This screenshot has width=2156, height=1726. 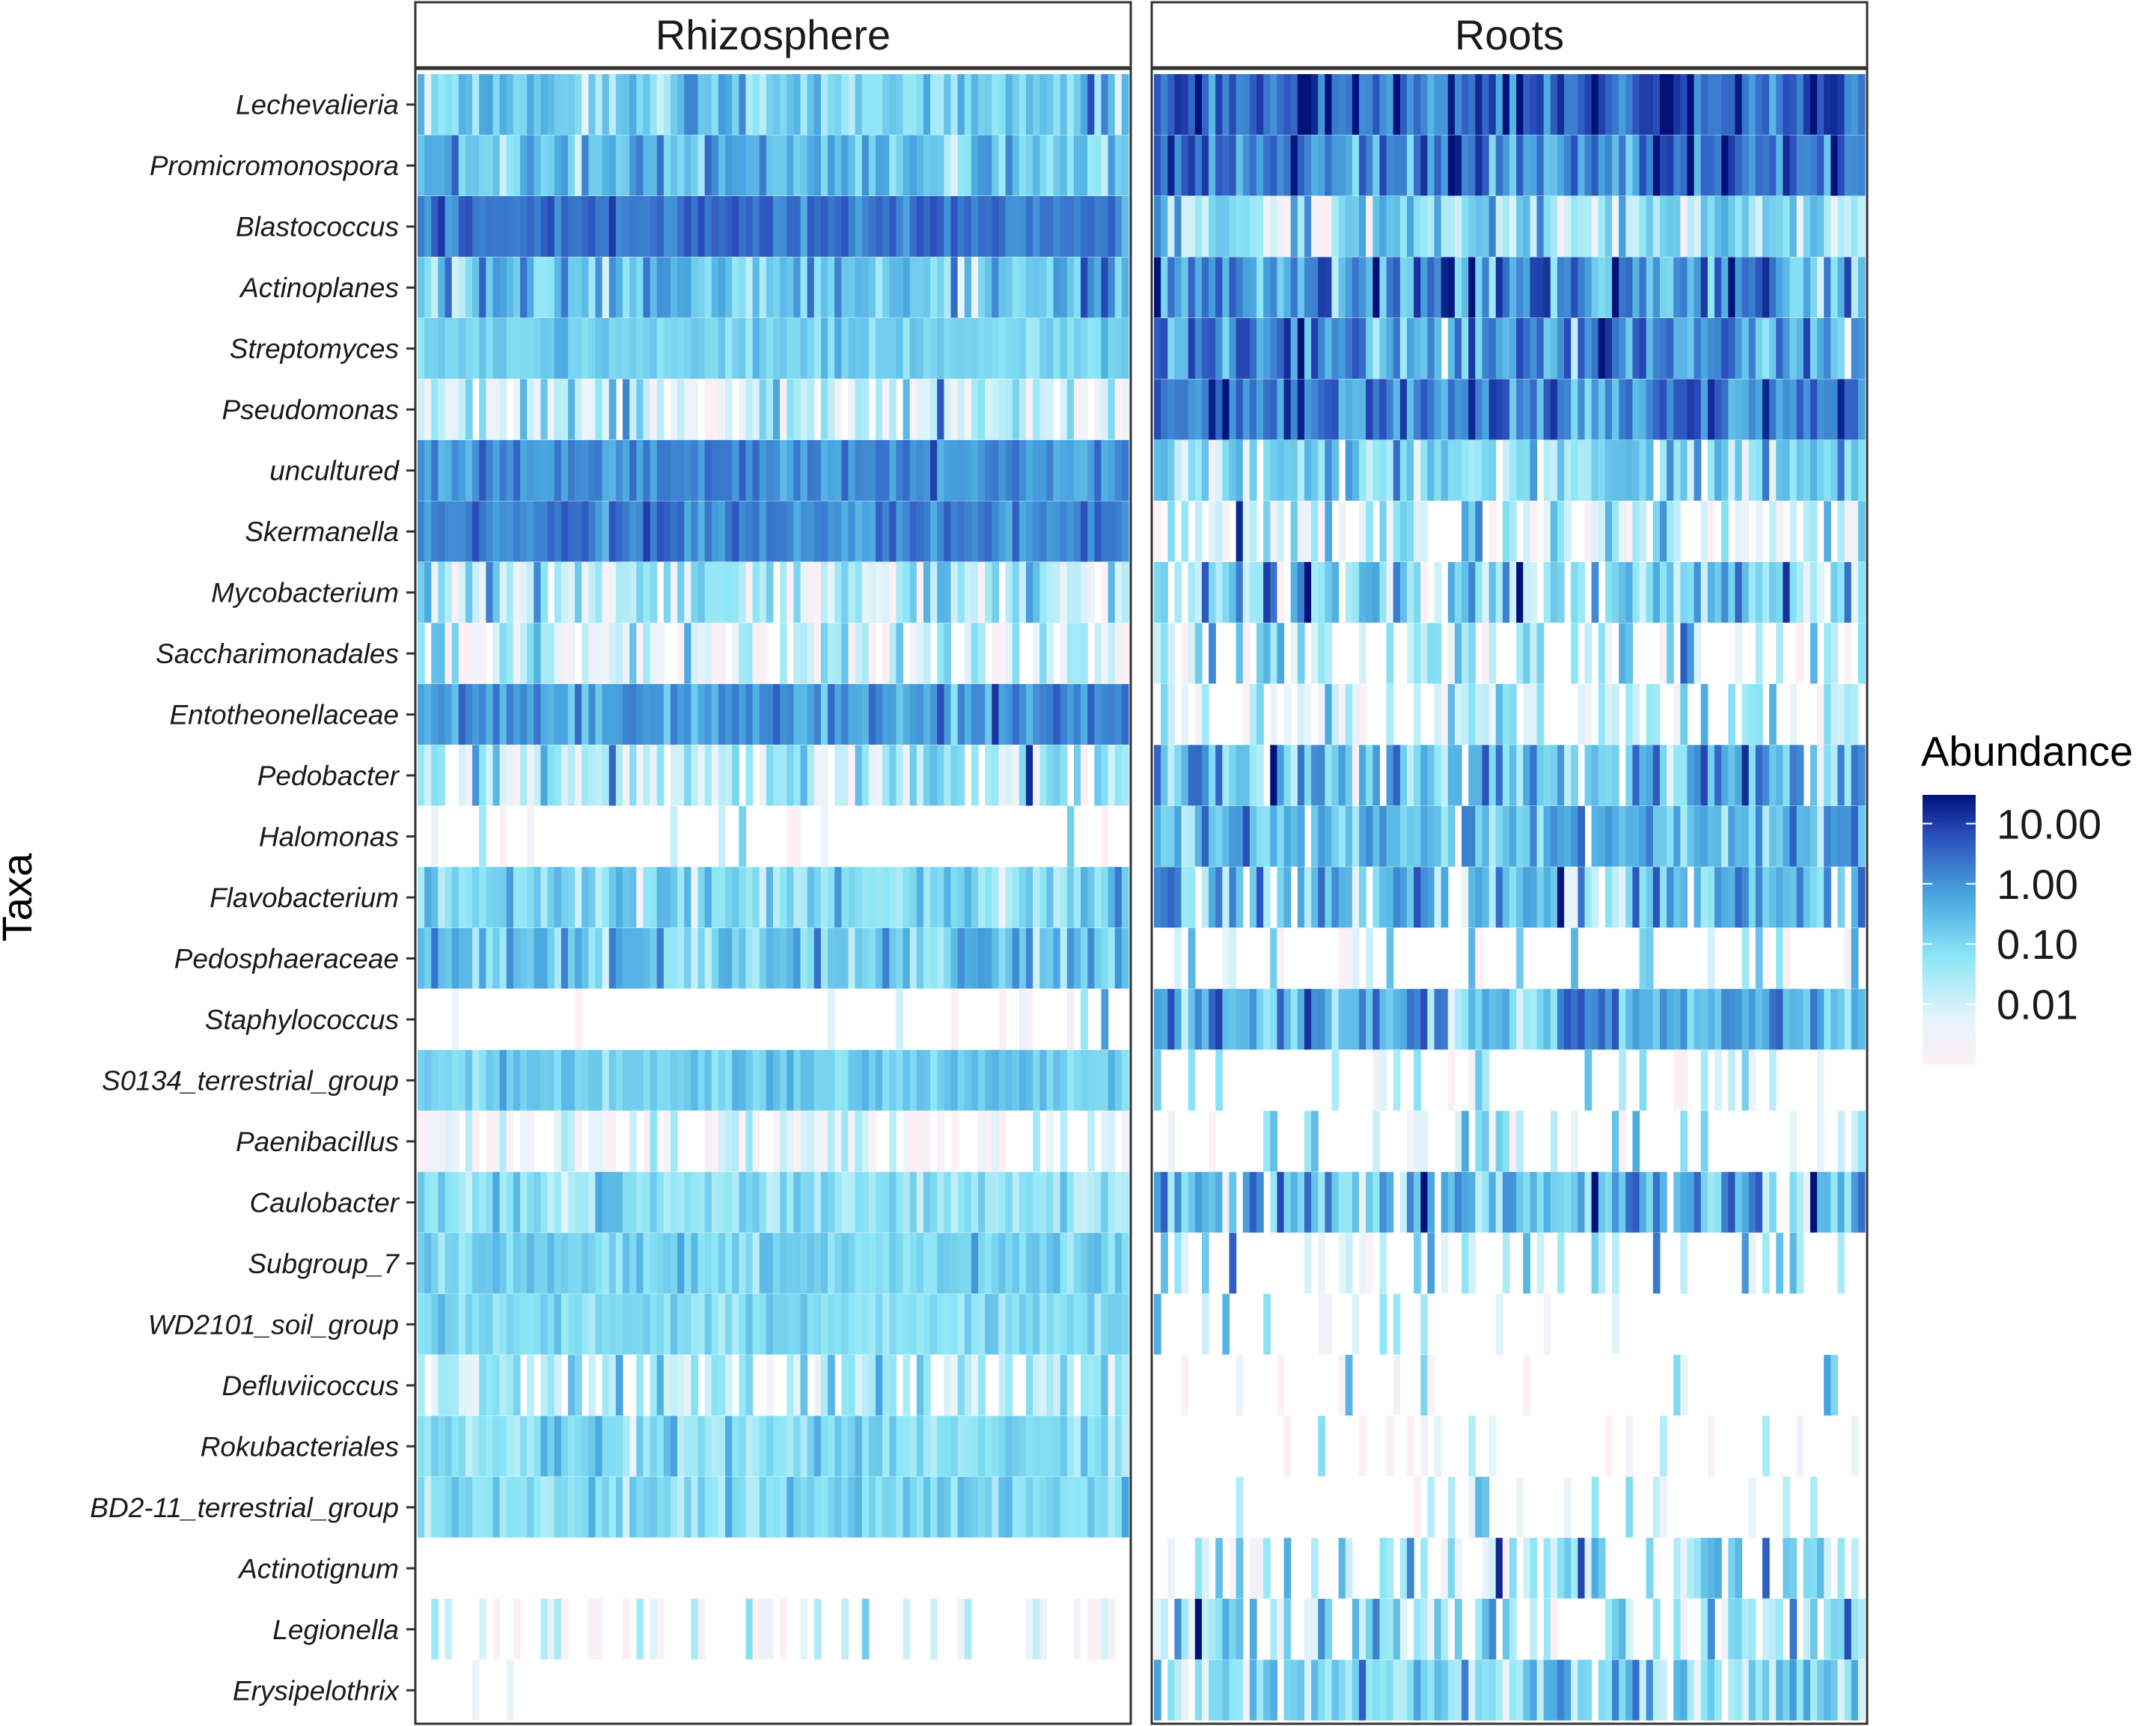 I want to click on legend-ticks: 10.001.000.100.01, so click(x=2012, y=914).